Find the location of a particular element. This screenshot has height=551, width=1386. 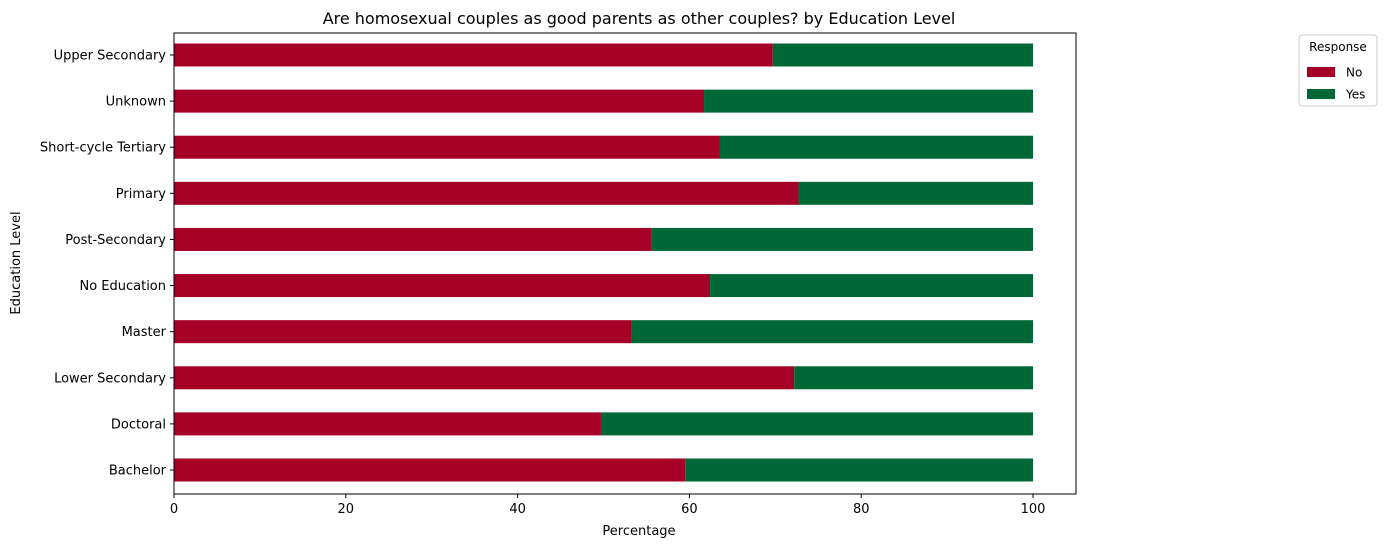

x-axis-label: Percentage is located at coordinates (638, 531).